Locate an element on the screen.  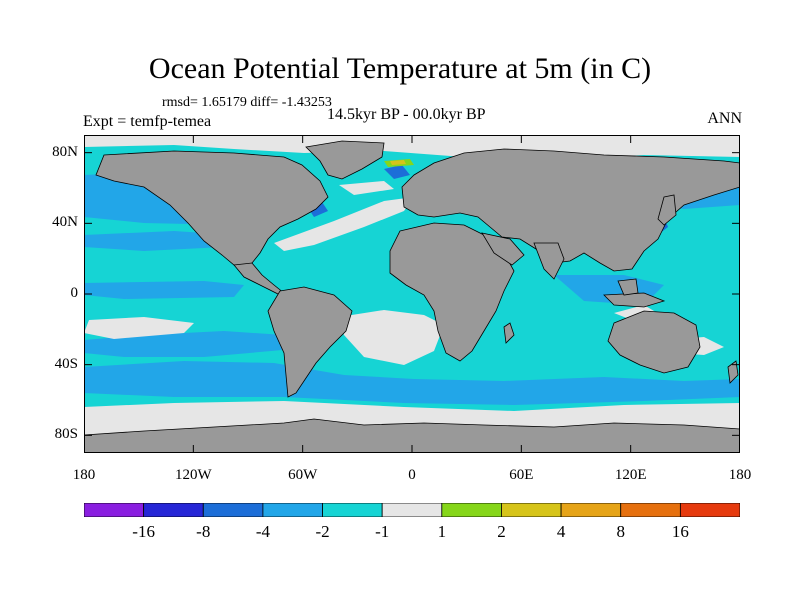
period-label: 14.5kyr BP - 00.0kyr BP is located at coordinates (406, 114).